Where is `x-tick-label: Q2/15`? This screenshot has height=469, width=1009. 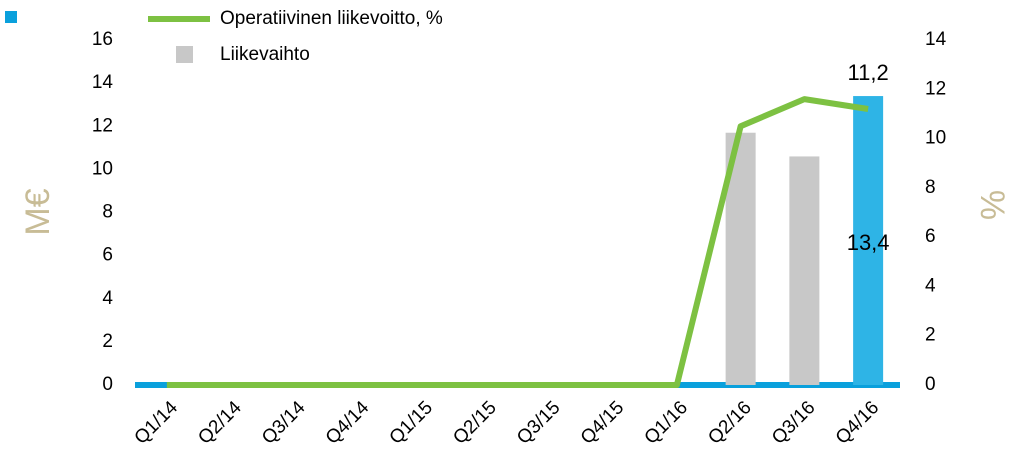
x-tick-label: Q2/15 is located at coordinates (474, 422).